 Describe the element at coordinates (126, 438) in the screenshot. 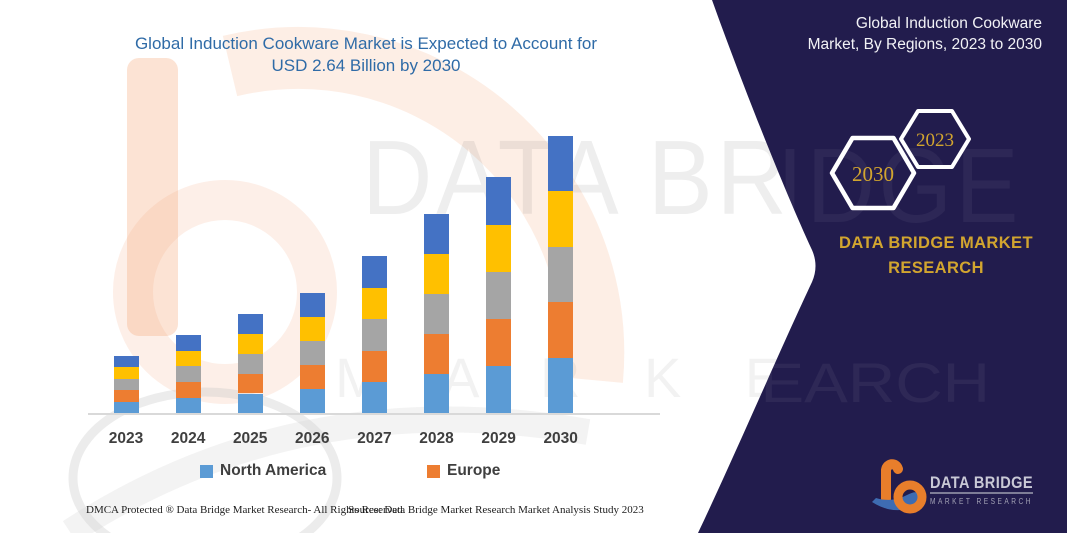

I see `x-axis-label-2023: 2023` at that location.